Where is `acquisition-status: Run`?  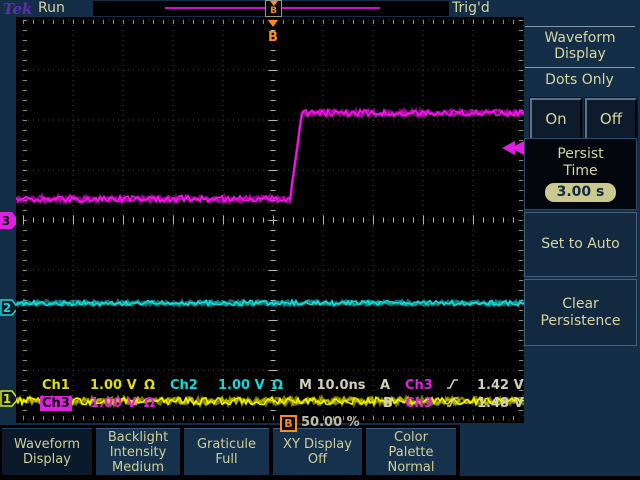 acquisition-status: Run is located at coordinates (51, 8).